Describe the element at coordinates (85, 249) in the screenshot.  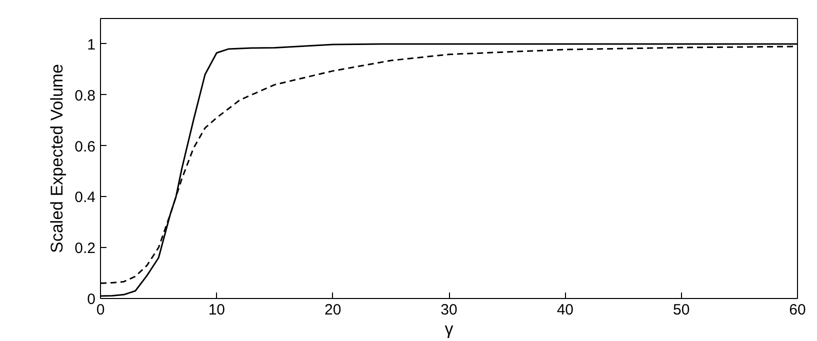
I see `y-tick-label: 0.2` at that location.